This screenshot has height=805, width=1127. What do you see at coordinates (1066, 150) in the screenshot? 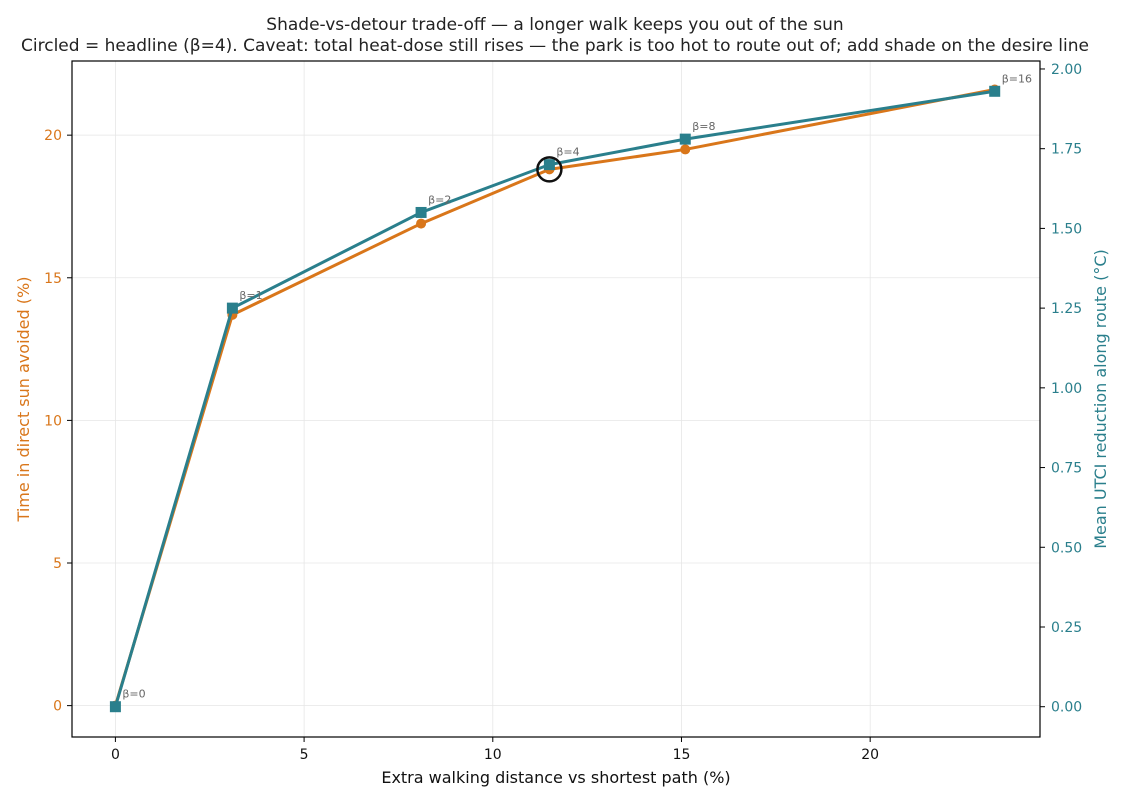
I see `y-right-tick-label: 1.75` at bounding box center [1066, 150].